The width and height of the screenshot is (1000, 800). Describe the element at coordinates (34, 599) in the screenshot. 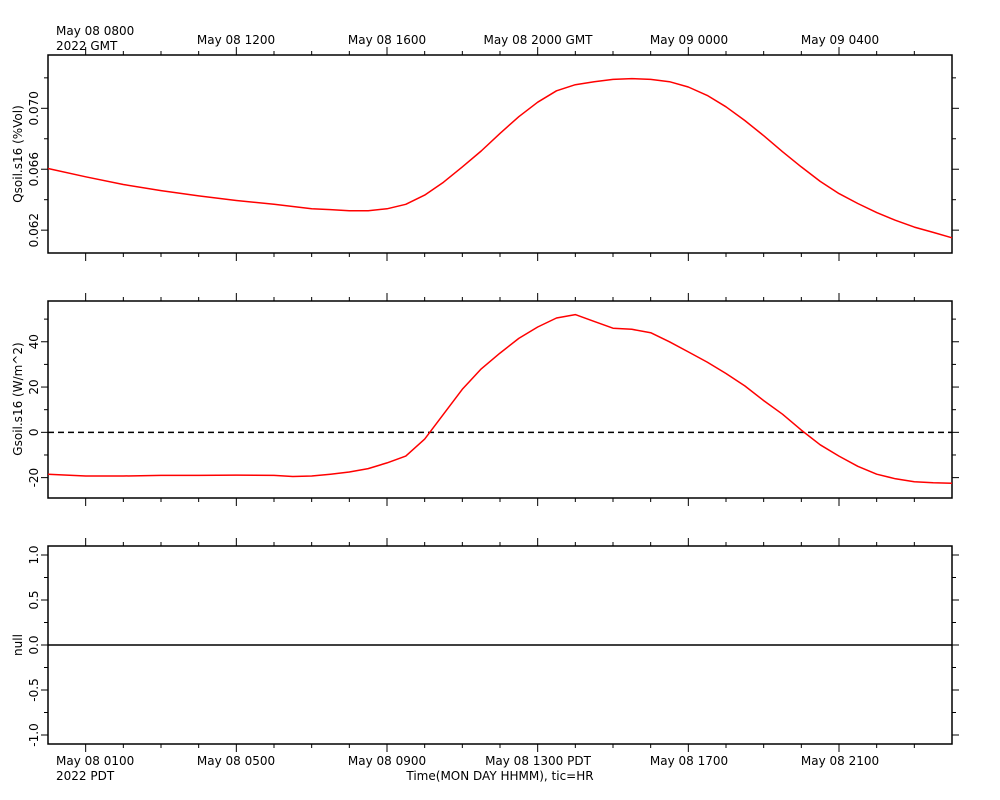

I see `y-tick-label: 0.5` at that location.